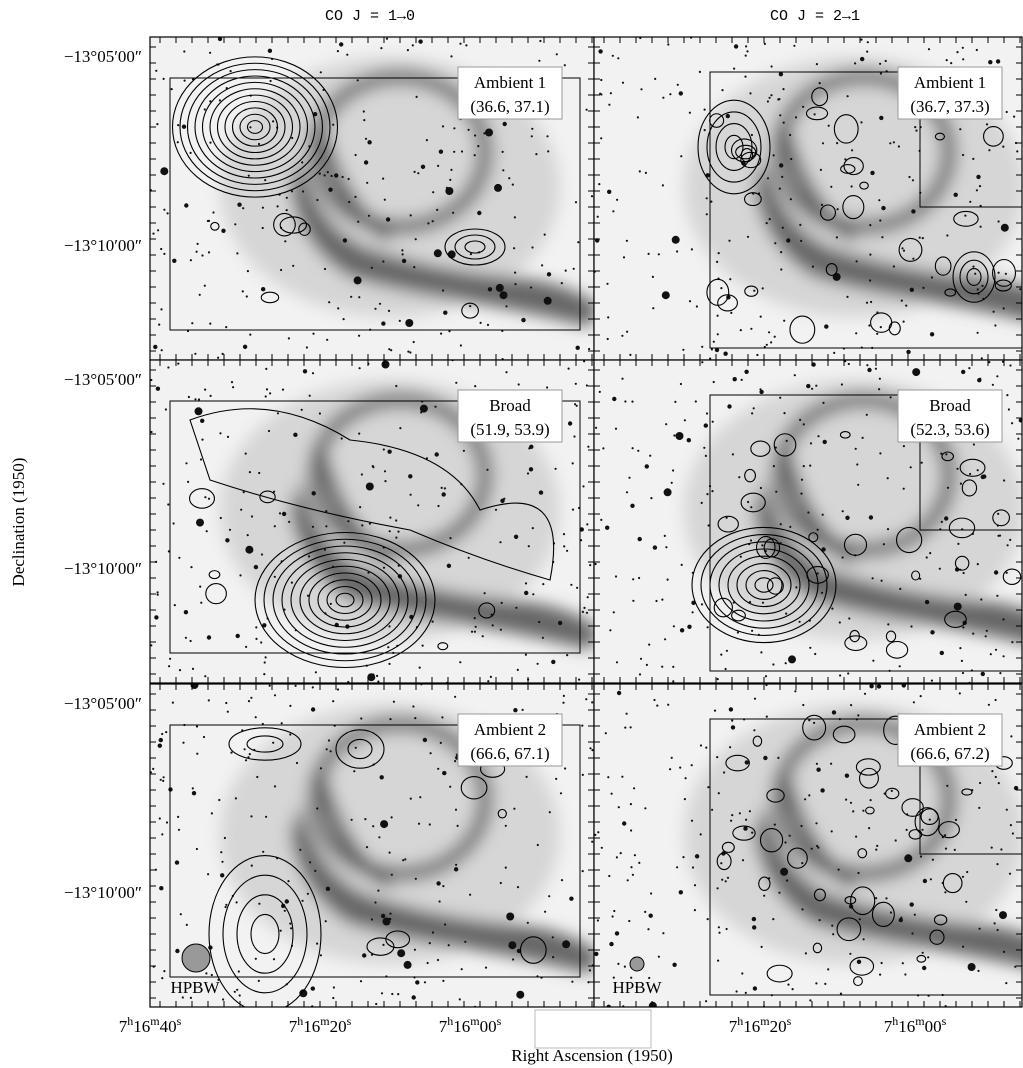  I want to click on y-tick-label: −13°10′00″, so click(103, 892).